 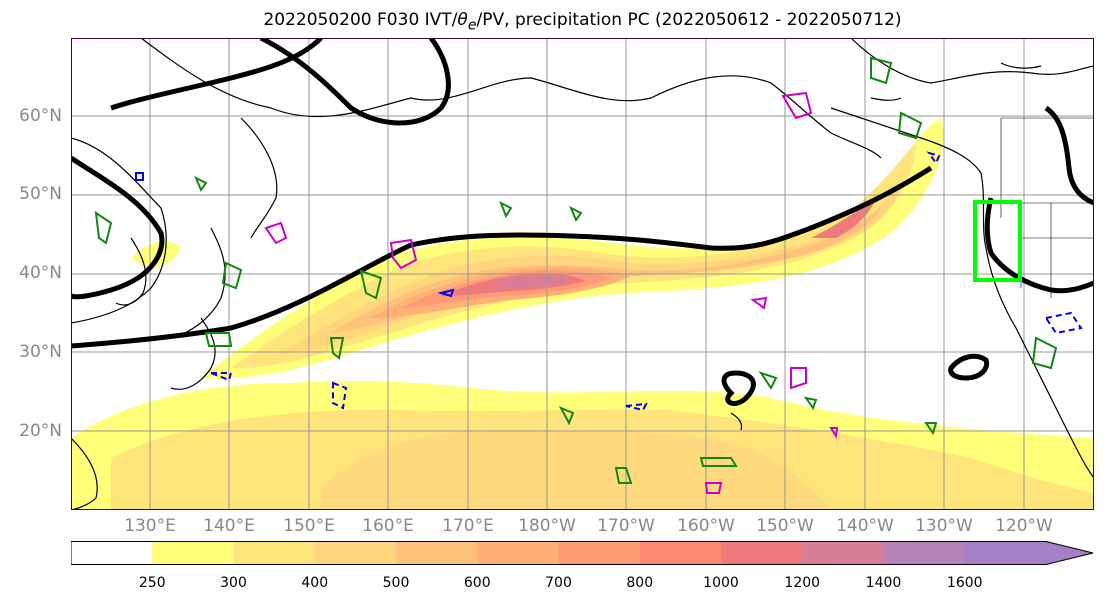 What do you see at coordinates (944, 526) in the screenshot?
I see `lon-label-130w: 130°W` at bounding box center [944, 526].